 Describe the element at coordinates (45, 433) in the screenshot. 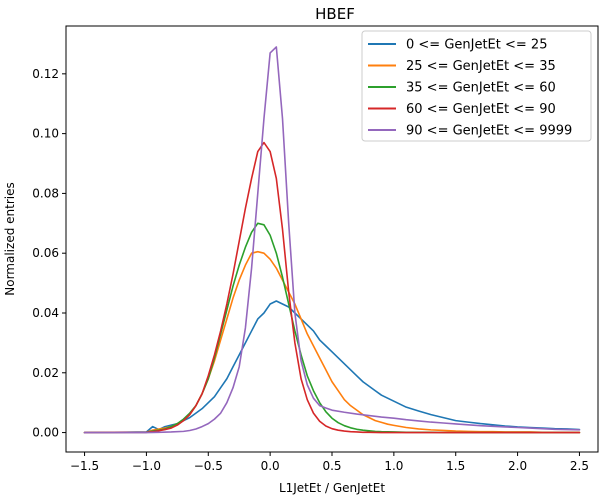

I see `y-tick-label: 0.00` at that location.